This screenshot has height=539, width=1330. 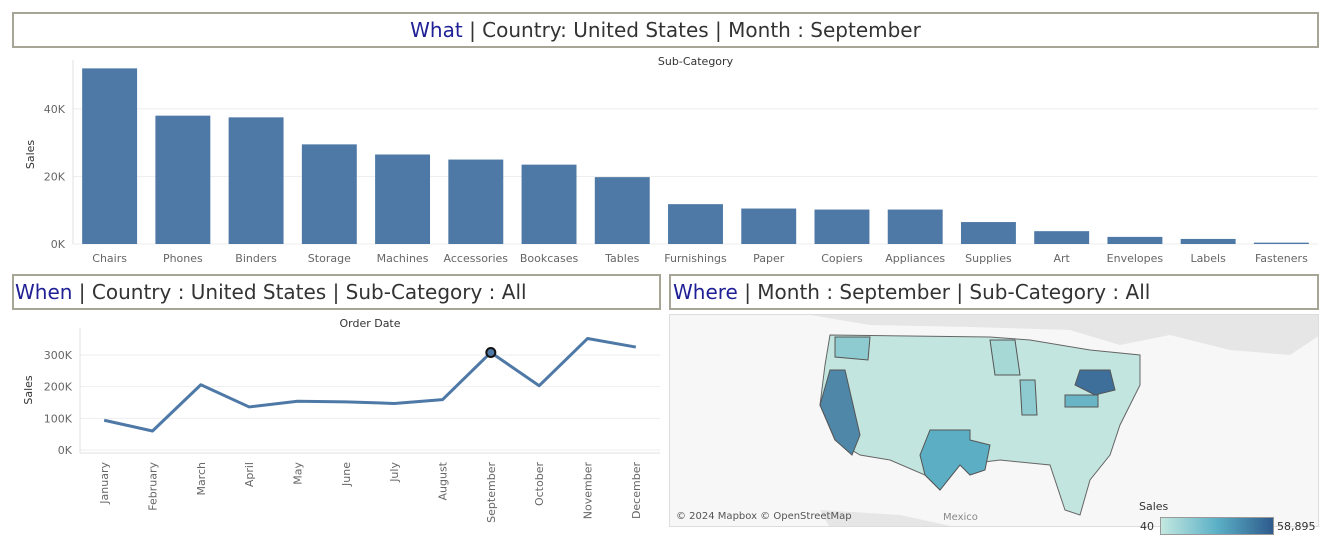 What do you see at coordinates (1028, 397) in the screenshot?
I see `illinois-region` at bounding box center [1028, 397].